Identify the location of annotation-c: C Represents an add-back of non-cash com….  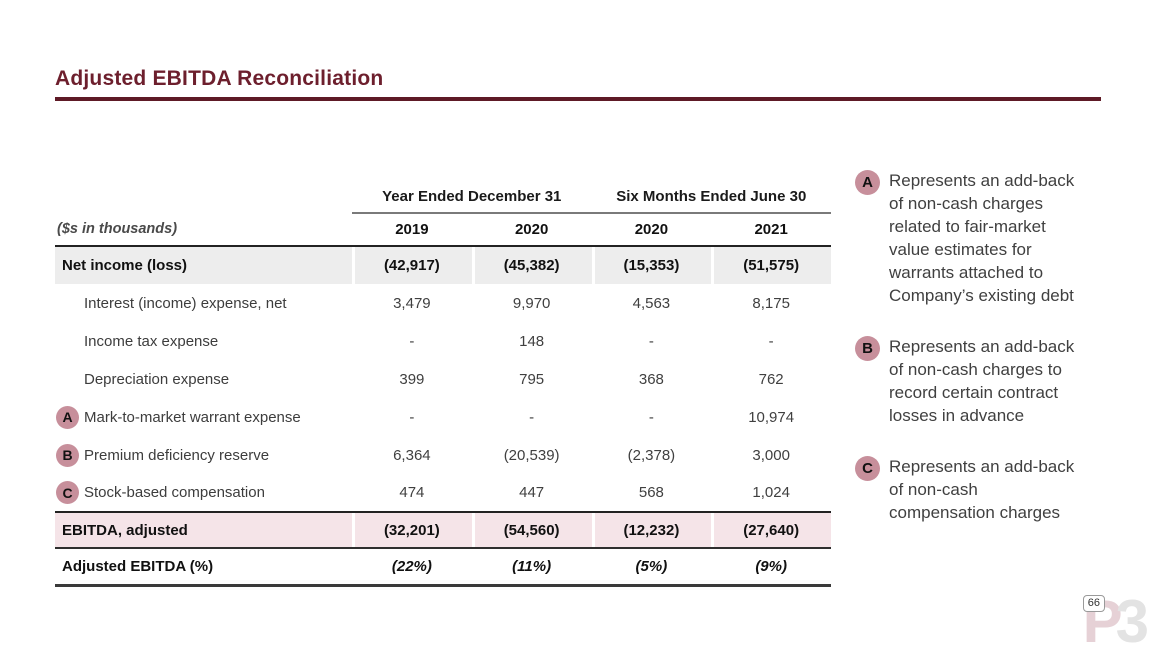
(977, 489).